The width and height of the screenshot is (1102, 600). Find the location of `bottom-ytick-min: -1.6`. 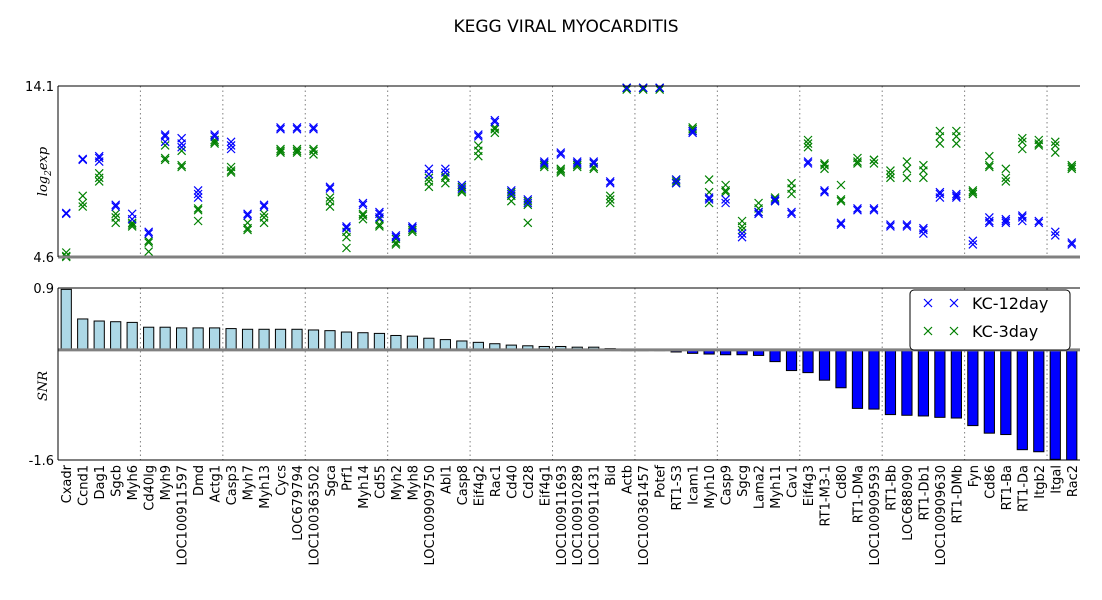

bottom-ytick-min: -1.6 is located at coordinates (41, 461).